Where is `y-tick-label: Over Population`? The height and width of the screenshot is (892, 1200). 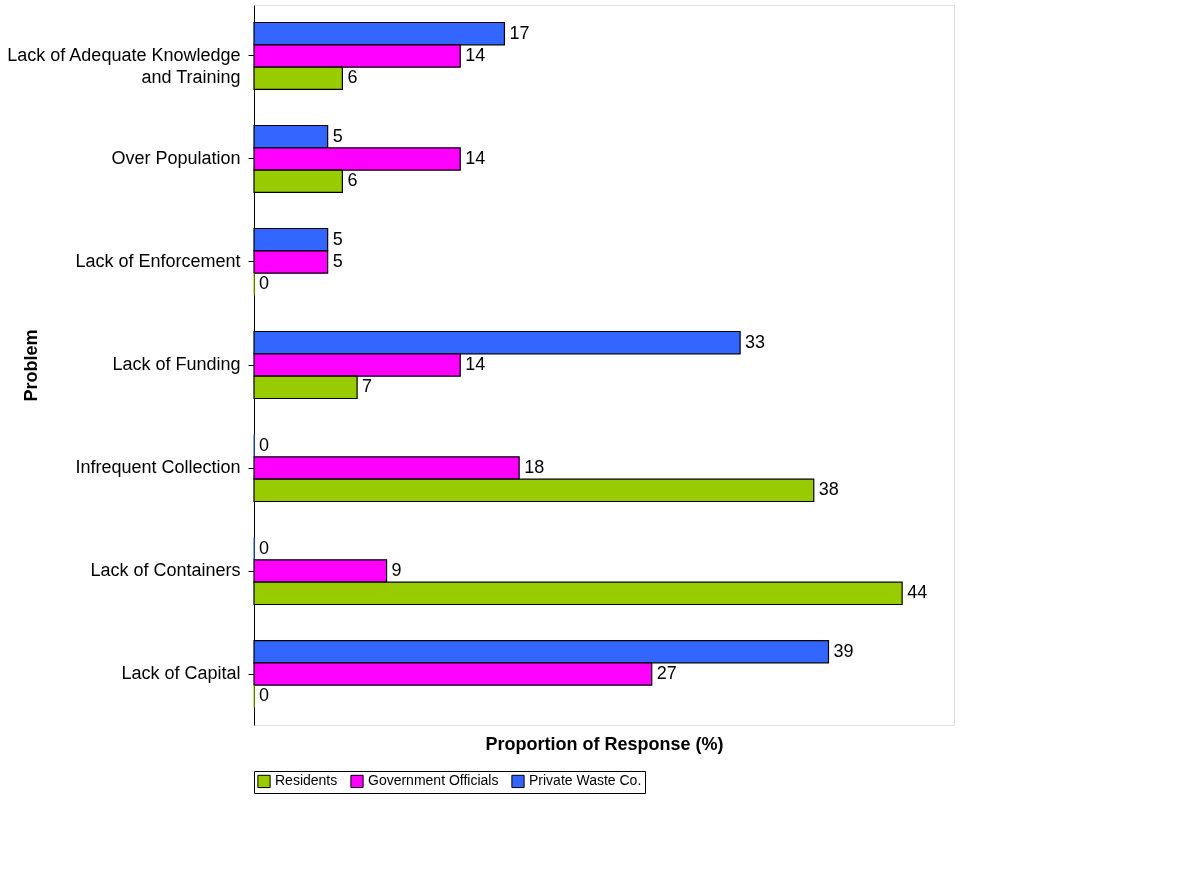 y-tick-label: Over Population is located at coordinates (176, 157).